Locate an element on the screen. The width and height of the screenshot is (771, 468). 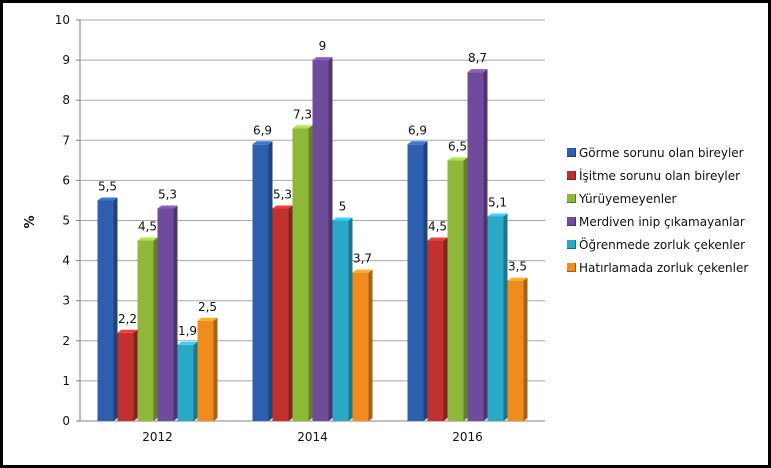
data-label: 5 is located at coordinates (343, 207).